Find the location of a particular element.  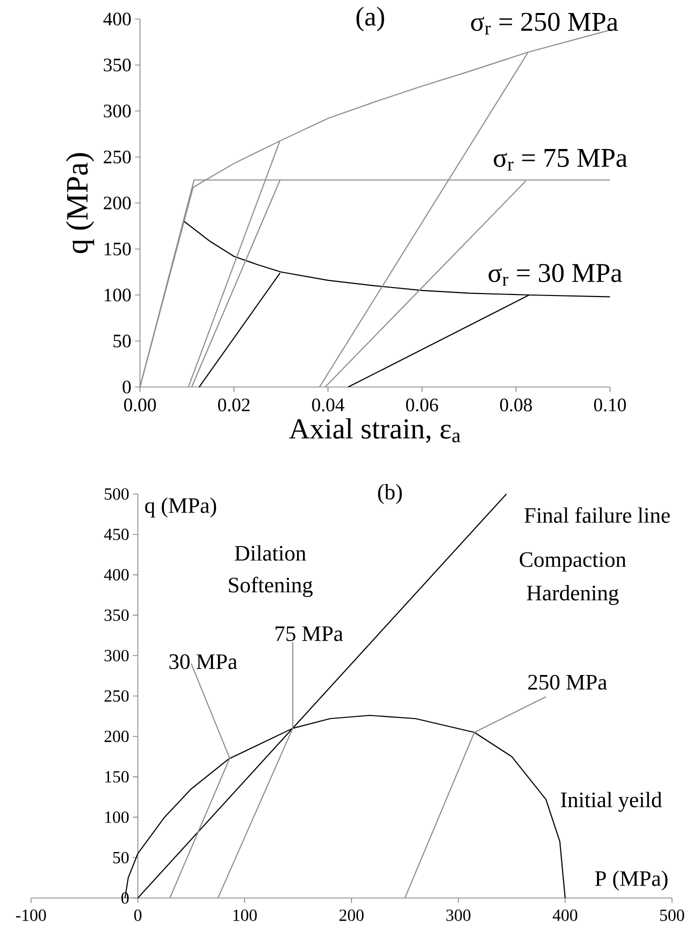

y-tick-label: 500 is located at coordinates (116, 494).